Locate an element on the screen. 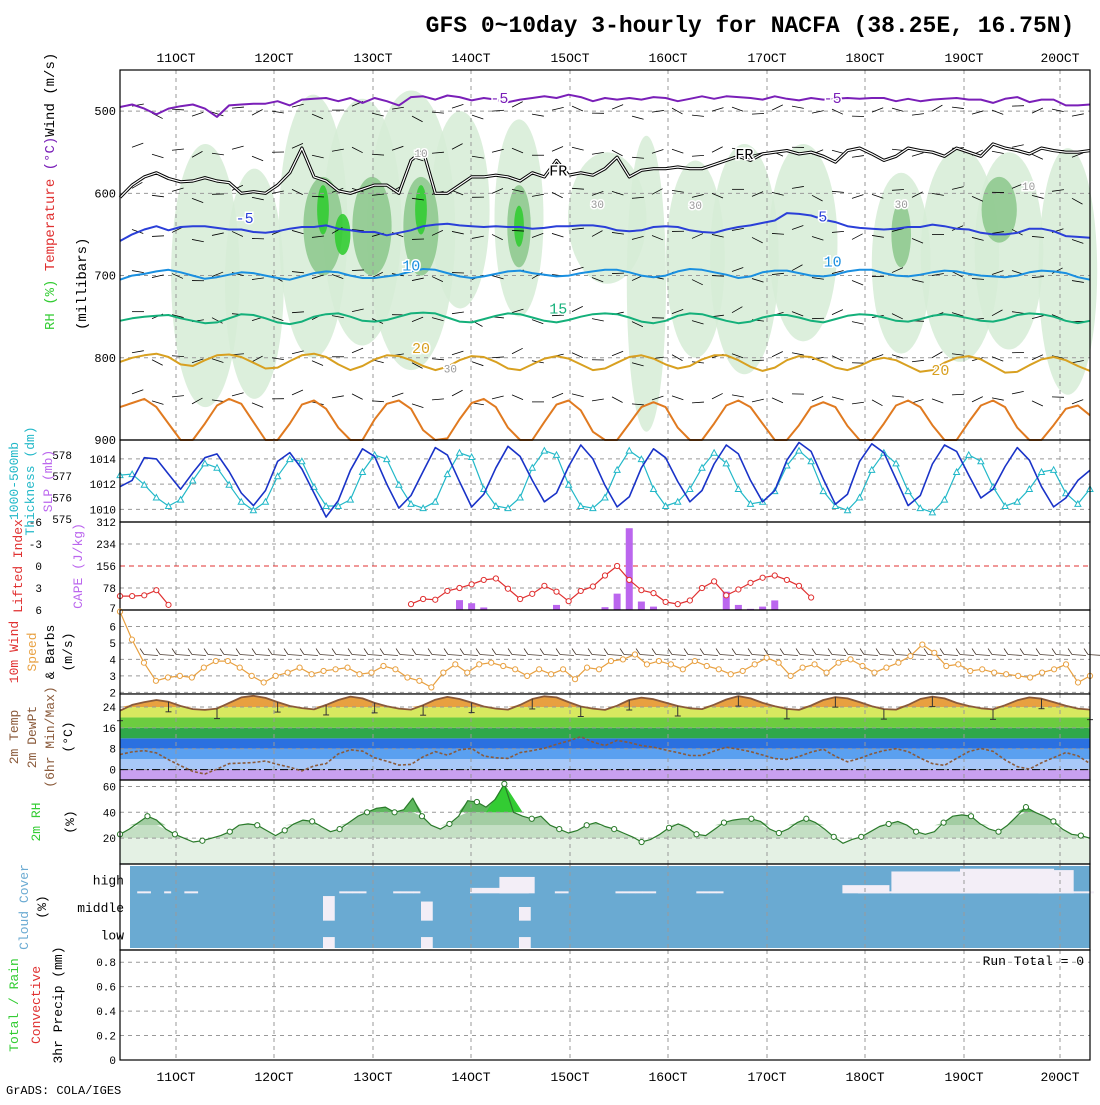 Image resolution: width=1100 pixels, height=1105 pixels. contour-label-5: -5 is located at coordinates (245, 219).